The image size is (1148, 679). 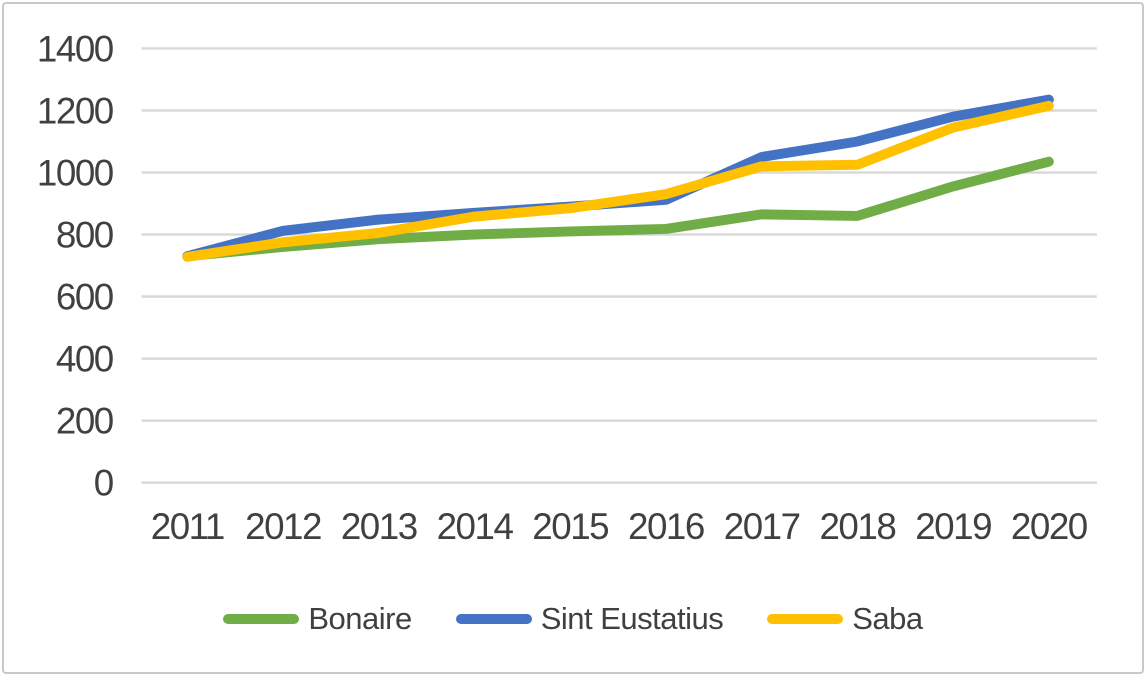 I want to click on y-axis-tick-label: 1200, so click(x=75, y=110).